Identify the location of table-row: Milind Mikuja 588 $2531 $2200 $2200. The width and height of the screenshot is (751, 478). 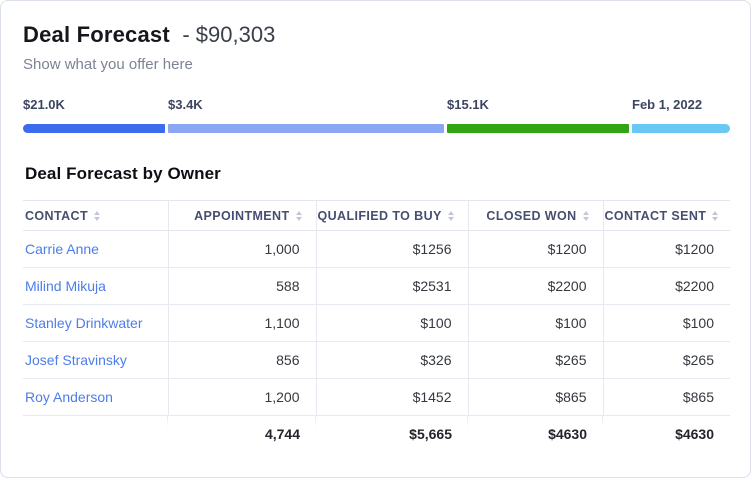
(376, 286).